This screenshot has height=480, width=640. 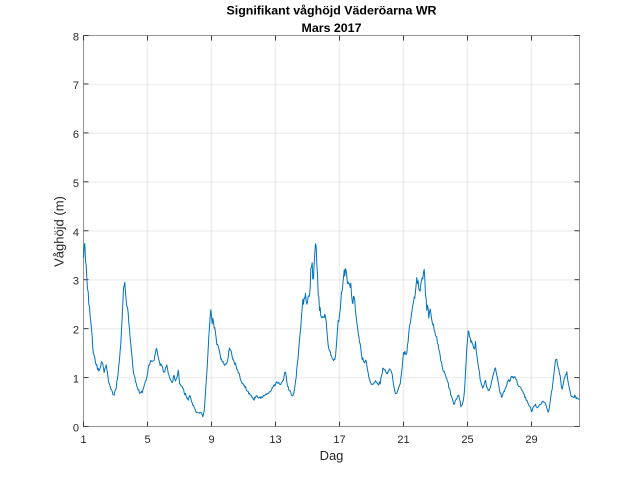 I want to click on svg-text: 3, so click(x=76, y=282).